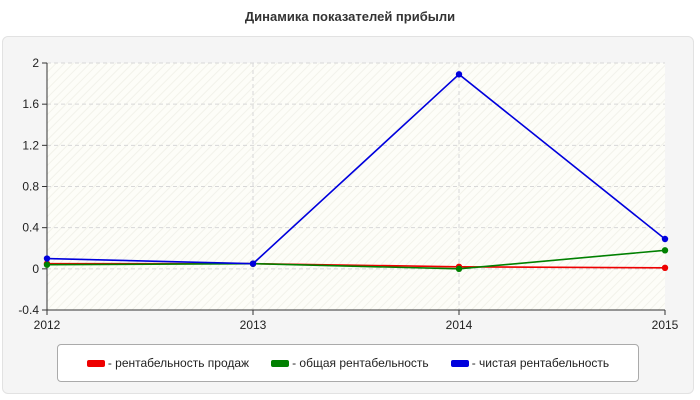 The width and height of the screenshot is (700, 400). I want to click on y-tick-label: 0.4, so click(30, 228).